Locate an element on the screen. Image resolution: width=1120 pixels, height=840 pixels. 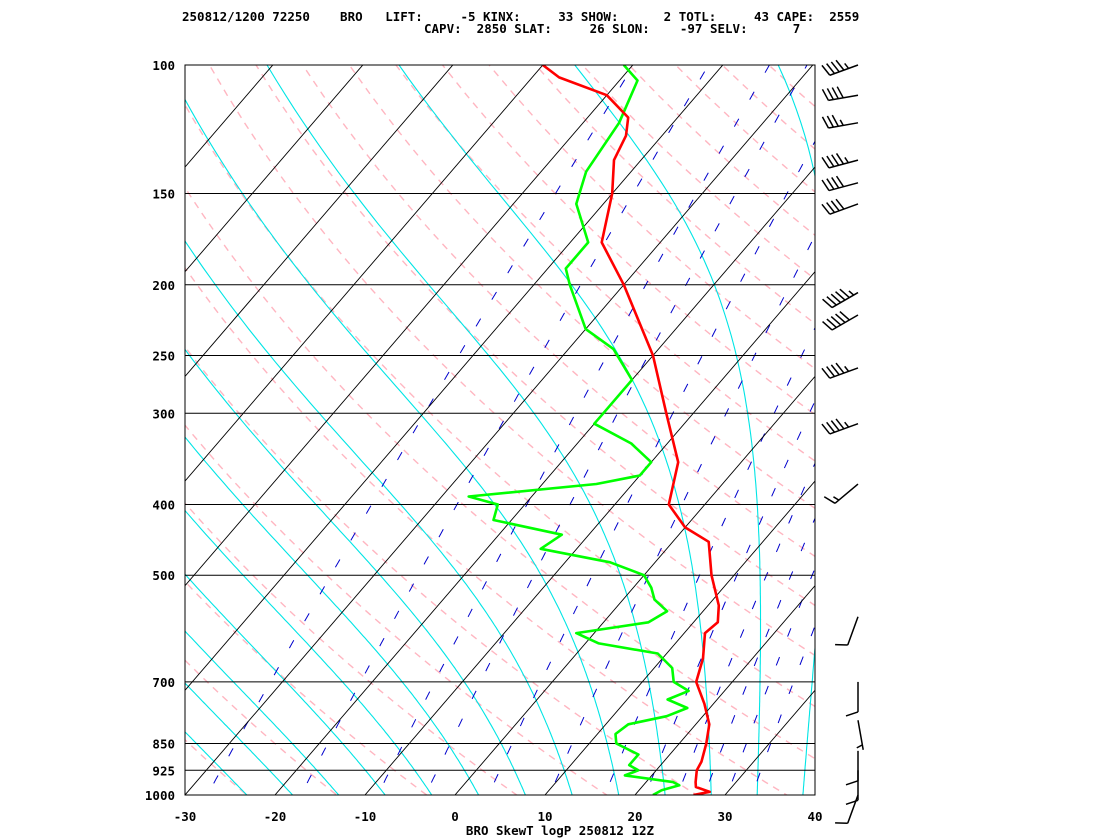
pressure-label: 250 is located at coordinates (163, 355).